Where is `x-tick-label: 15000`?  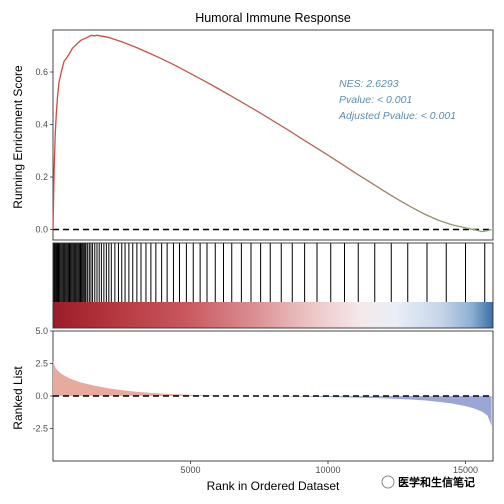 x-tick-label: 15000 is located at coordinates (465, 470).